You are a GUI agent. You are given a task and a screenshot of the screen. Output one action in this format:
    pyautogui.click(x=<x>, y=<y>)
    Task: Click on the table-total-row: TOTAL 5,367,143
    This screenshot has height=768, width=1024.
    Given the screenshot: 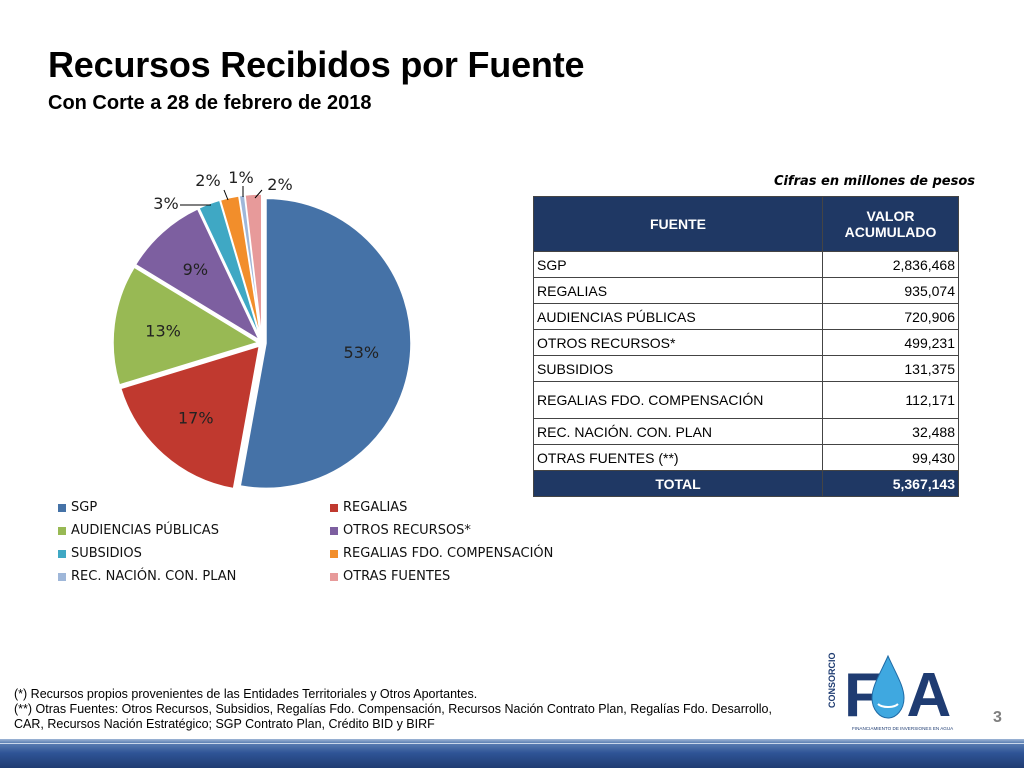 What is the action you would take?
    pyautogui.click(x=746, y=483)
    